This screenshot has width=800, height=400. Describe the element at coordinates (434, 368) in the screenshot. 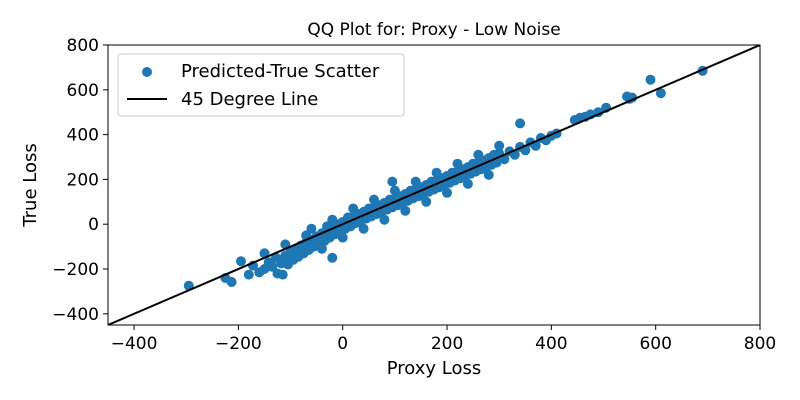

I see `x-axis-label: Proxy Loss` at that location.